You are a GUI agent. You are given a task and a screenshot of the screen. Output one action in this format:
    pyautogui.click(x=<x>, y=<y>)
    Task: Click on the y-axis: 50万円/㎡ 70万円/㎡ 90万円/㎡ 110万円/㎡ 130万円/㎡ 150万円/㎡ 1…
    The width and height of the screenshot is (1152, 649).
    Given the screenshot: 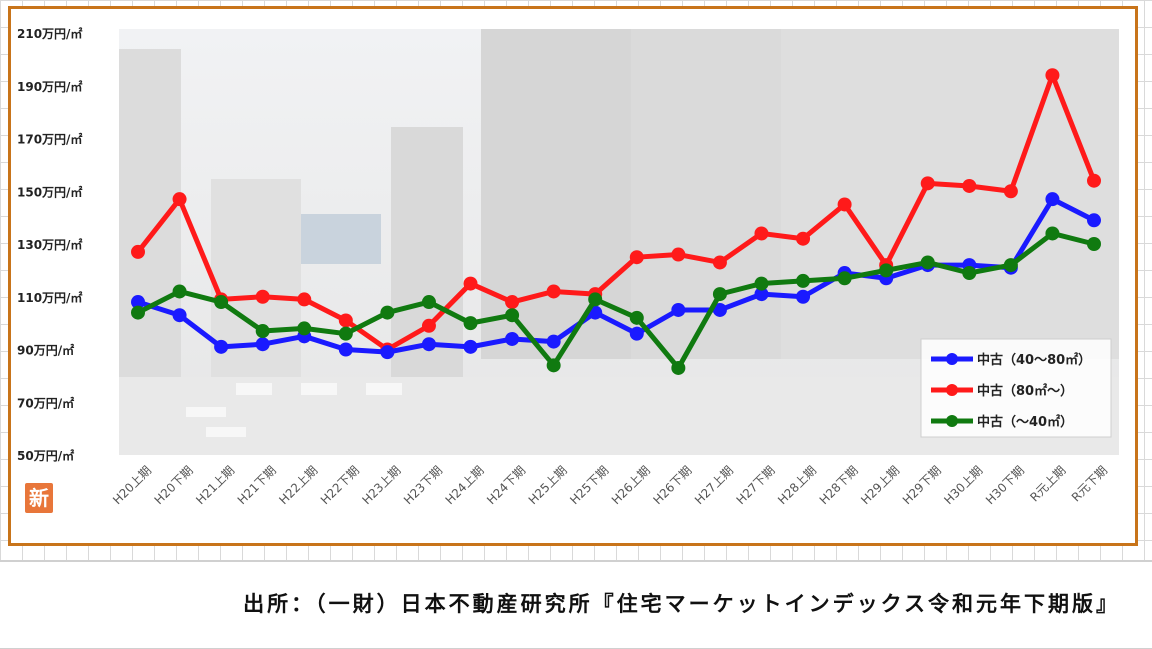 What is the action you would take?
    pyautogui.click(x=49, y=244)
    